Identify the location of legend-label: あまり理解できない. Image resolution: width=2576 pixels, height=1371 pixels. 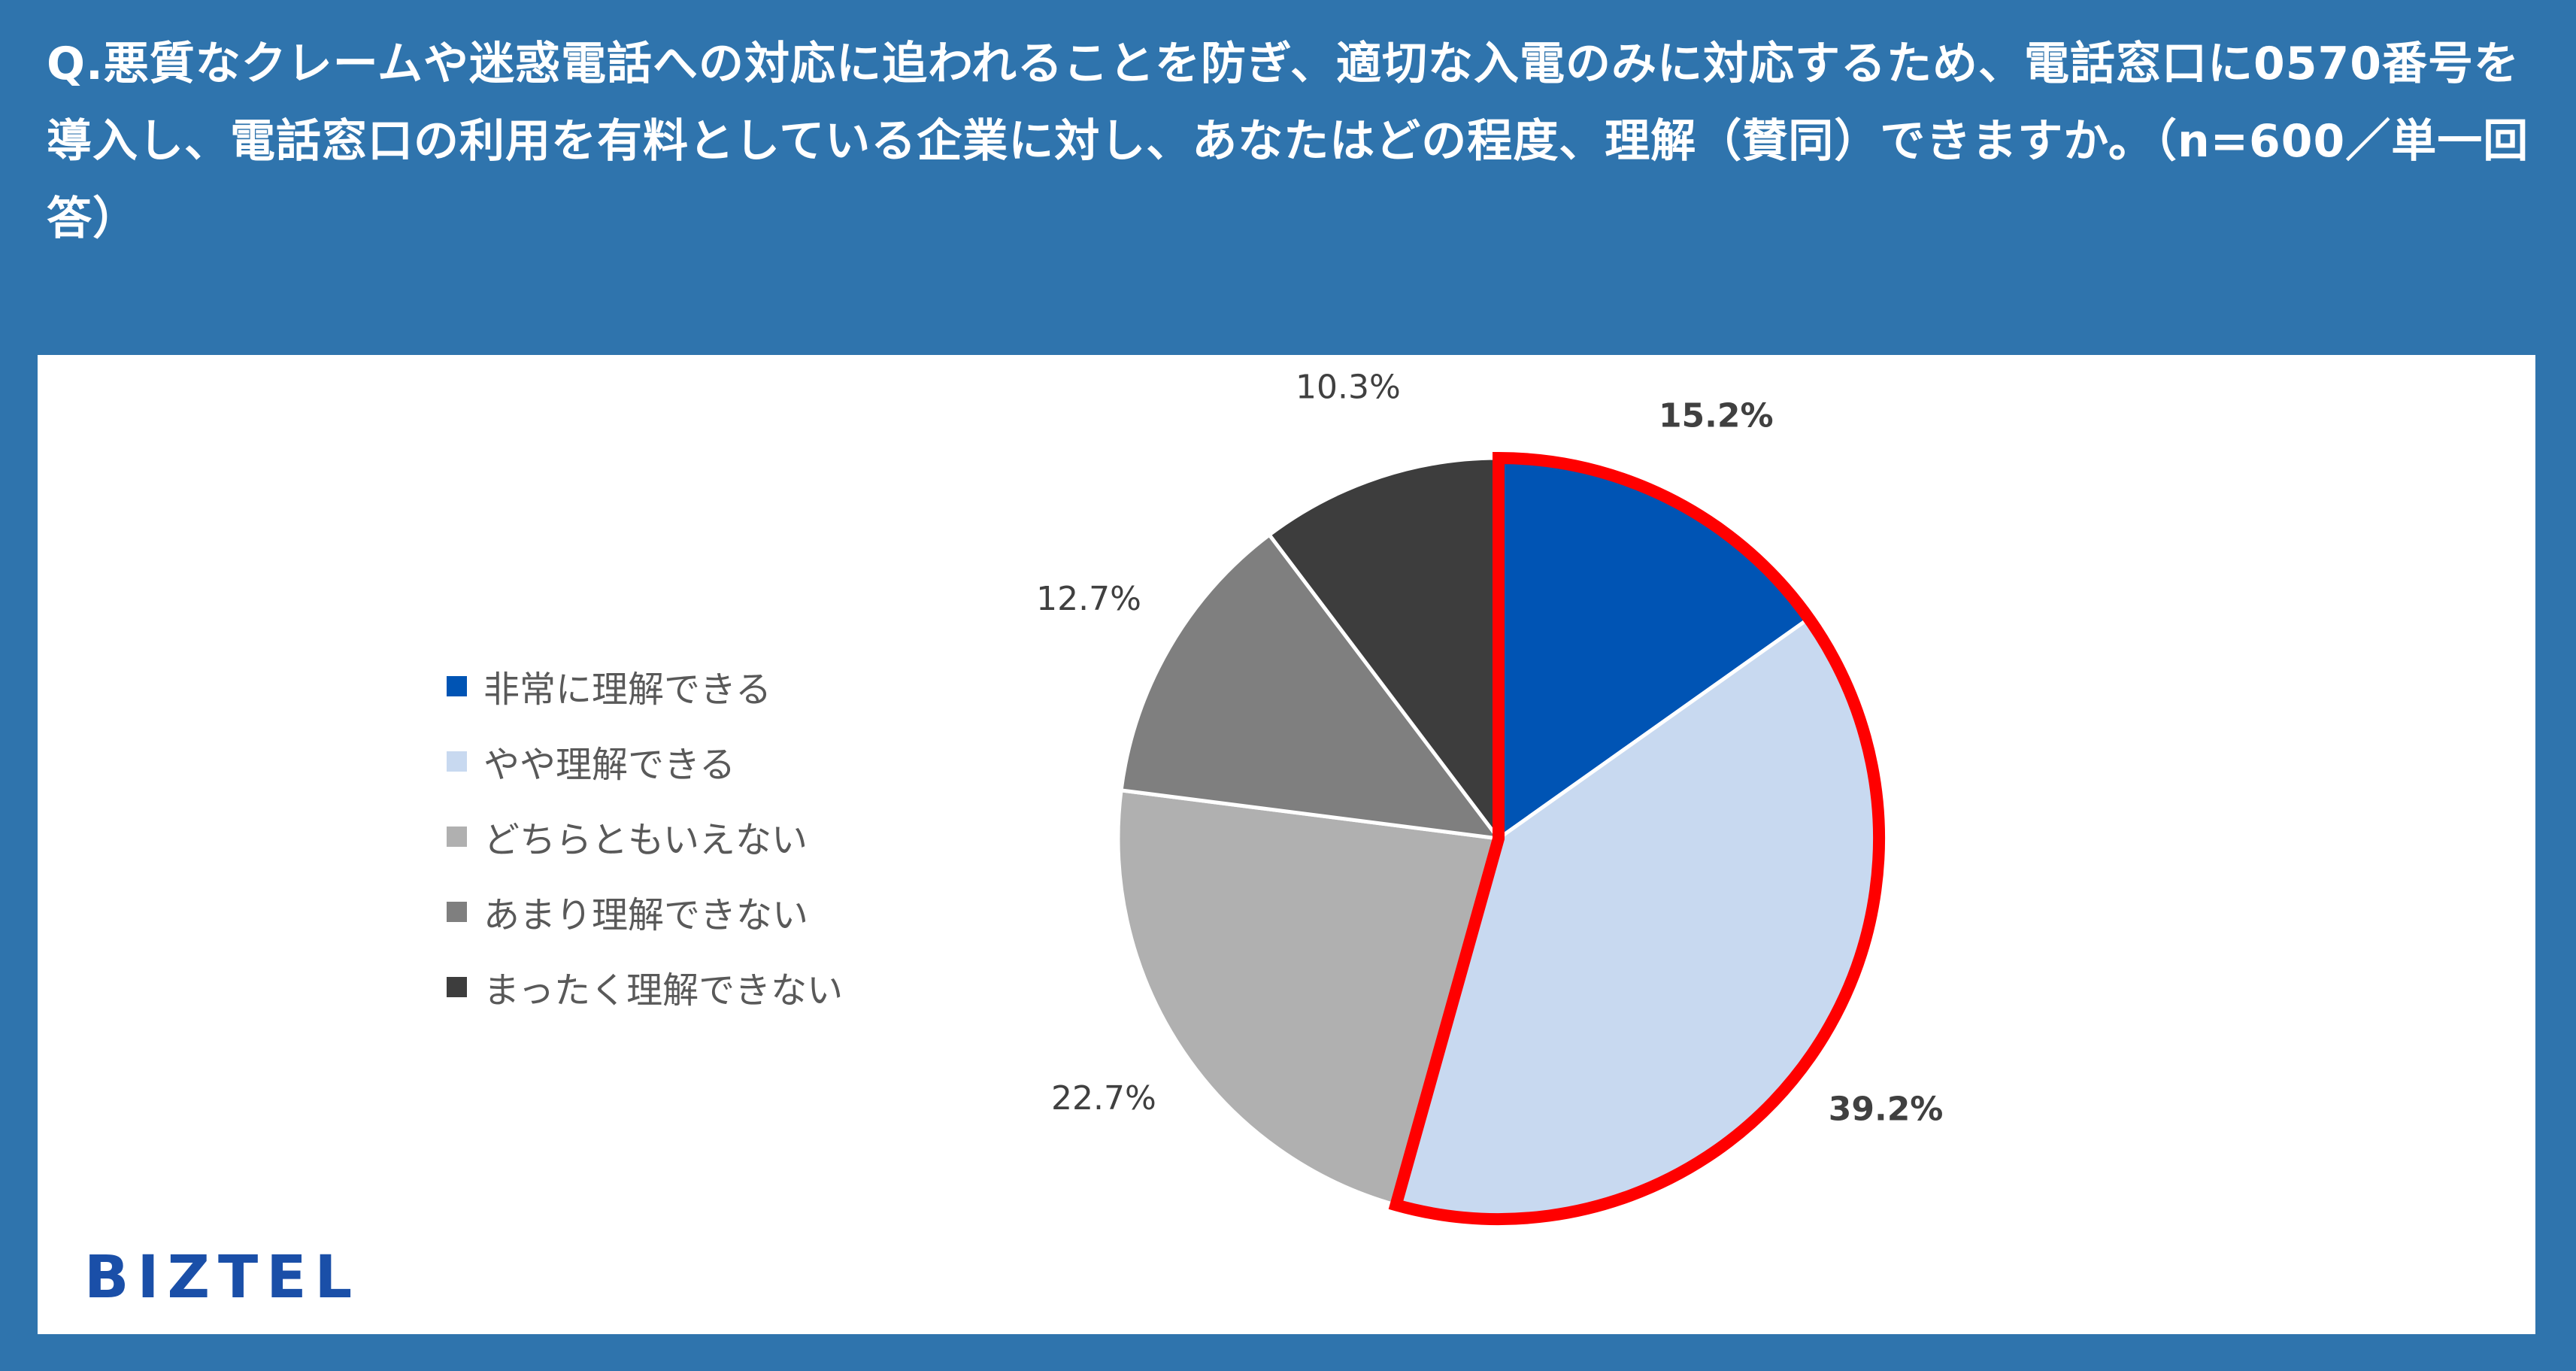
(646, 915).